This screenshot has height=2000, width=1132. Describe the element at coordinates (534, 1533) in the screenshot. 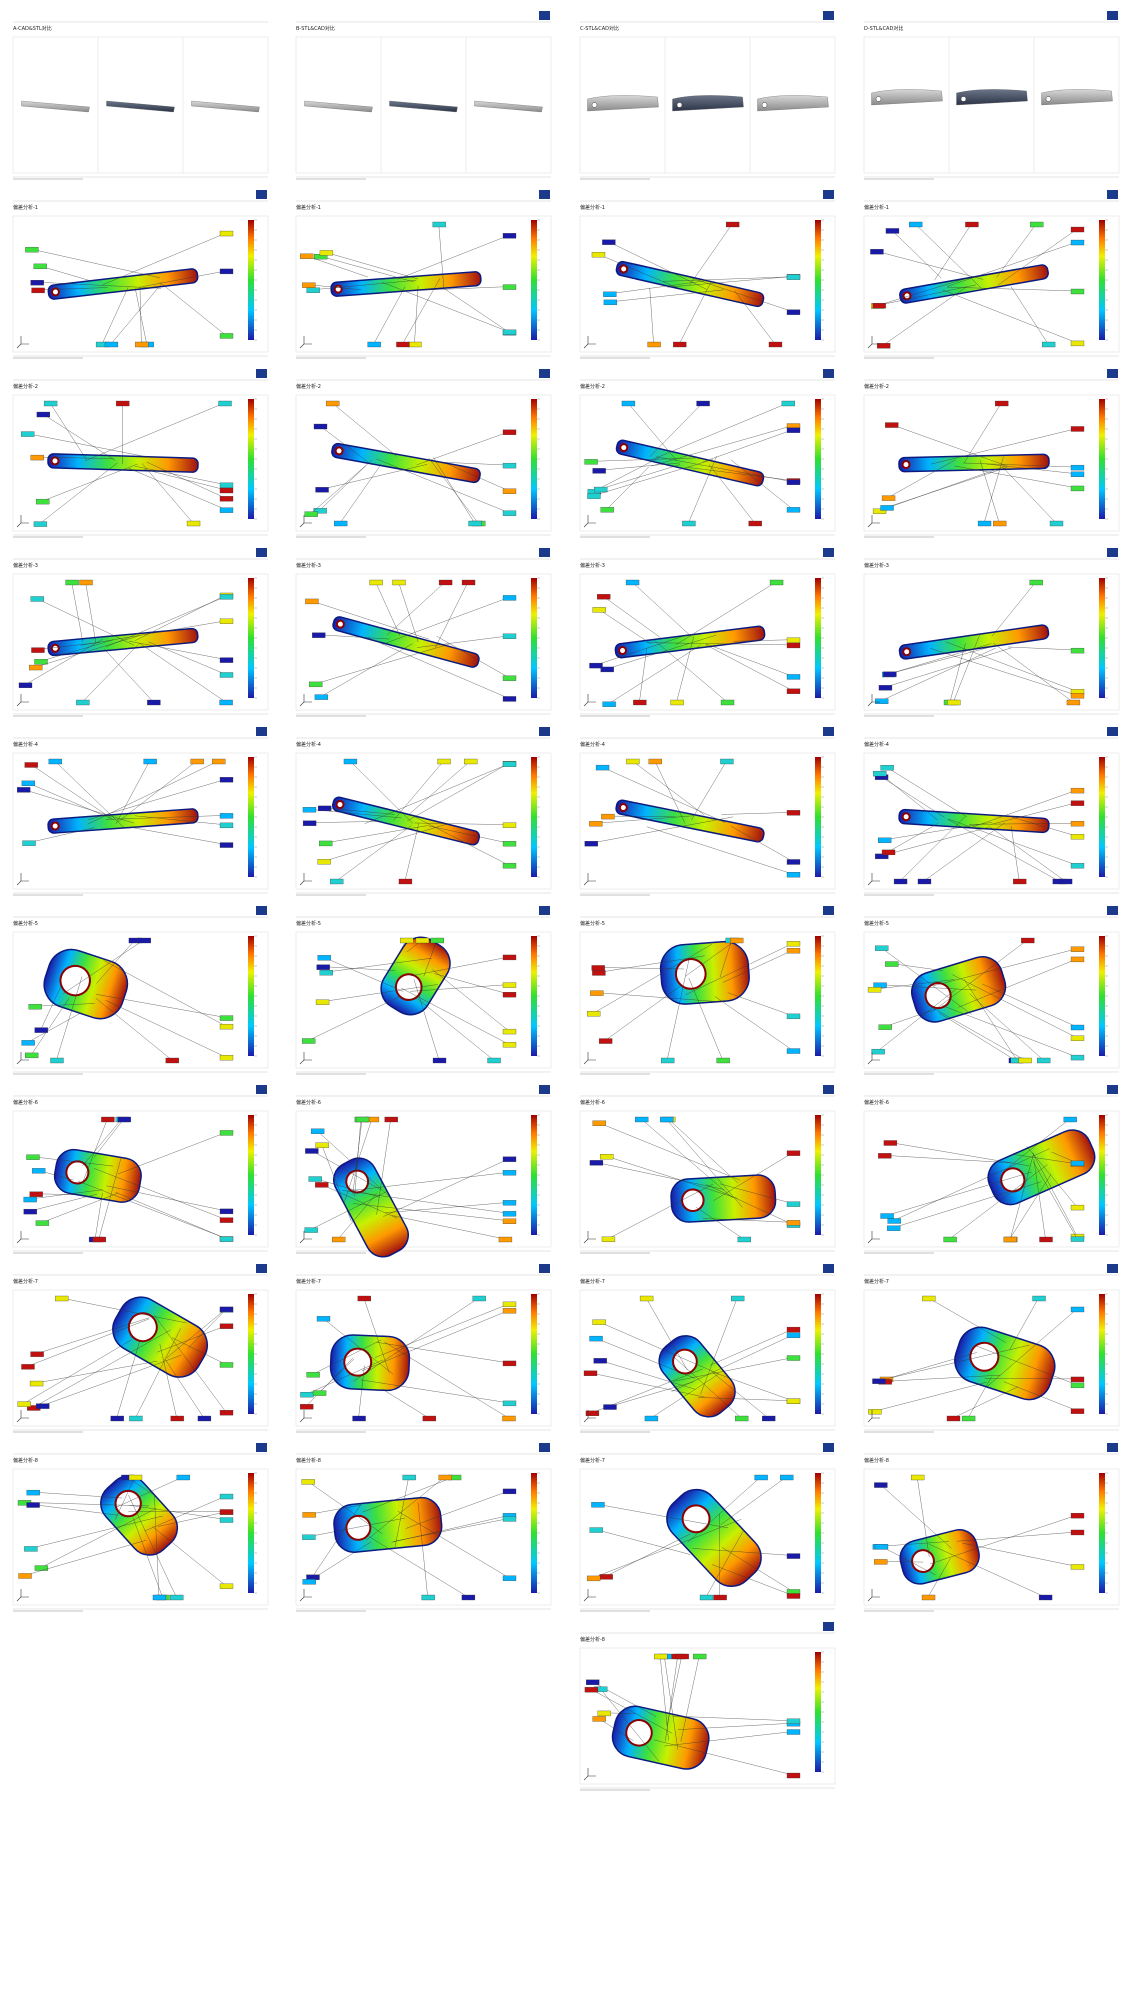

I see `color-scale` at that location.